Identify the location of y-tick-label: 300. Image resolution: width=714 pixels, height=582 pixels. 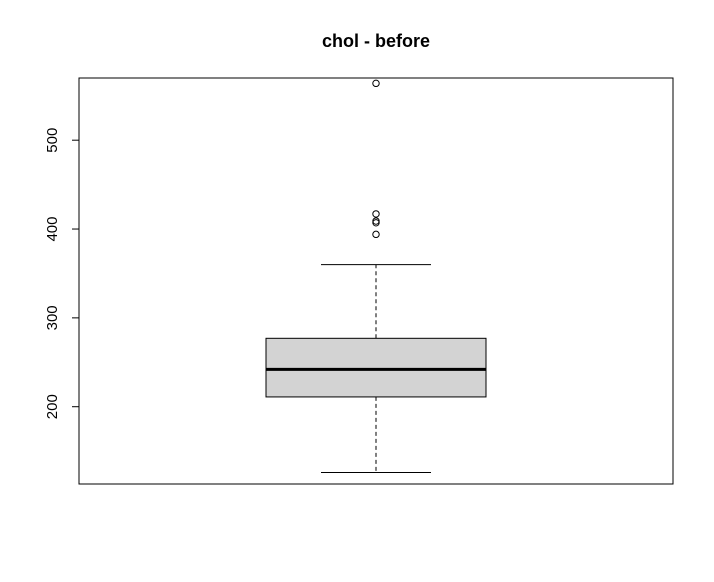
(52, 317).